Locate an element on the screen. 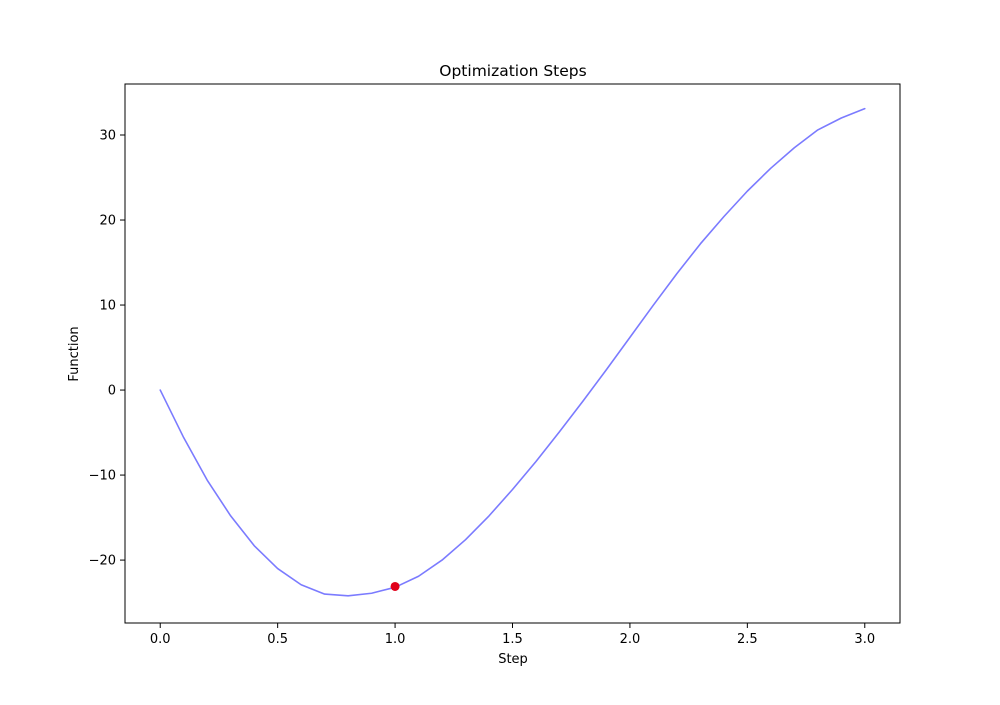 The height and width of the screenshot is (705, 1000). y-tick-label: 10 is located at coordinates (107, 306).